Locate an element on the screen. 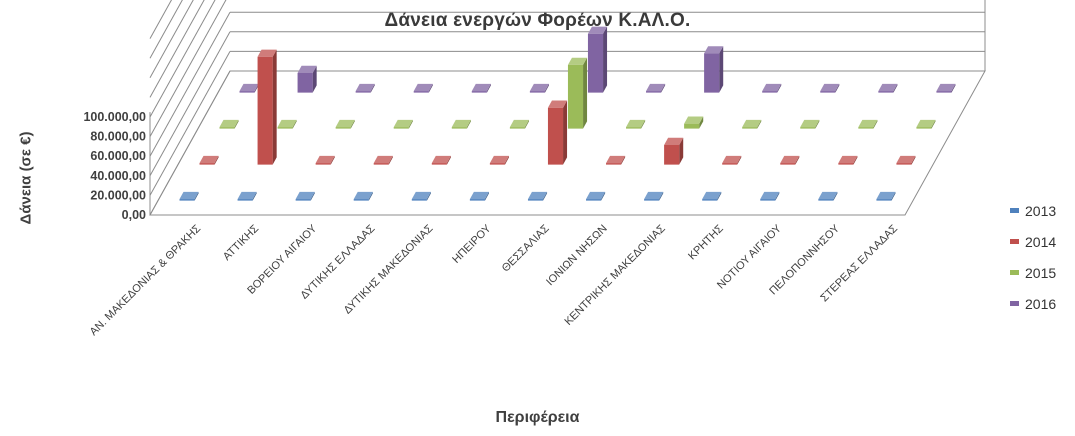 The width and height of the screenshot is (1075, 436). legend-item: 2014 is located at coordinates (1033, 241).